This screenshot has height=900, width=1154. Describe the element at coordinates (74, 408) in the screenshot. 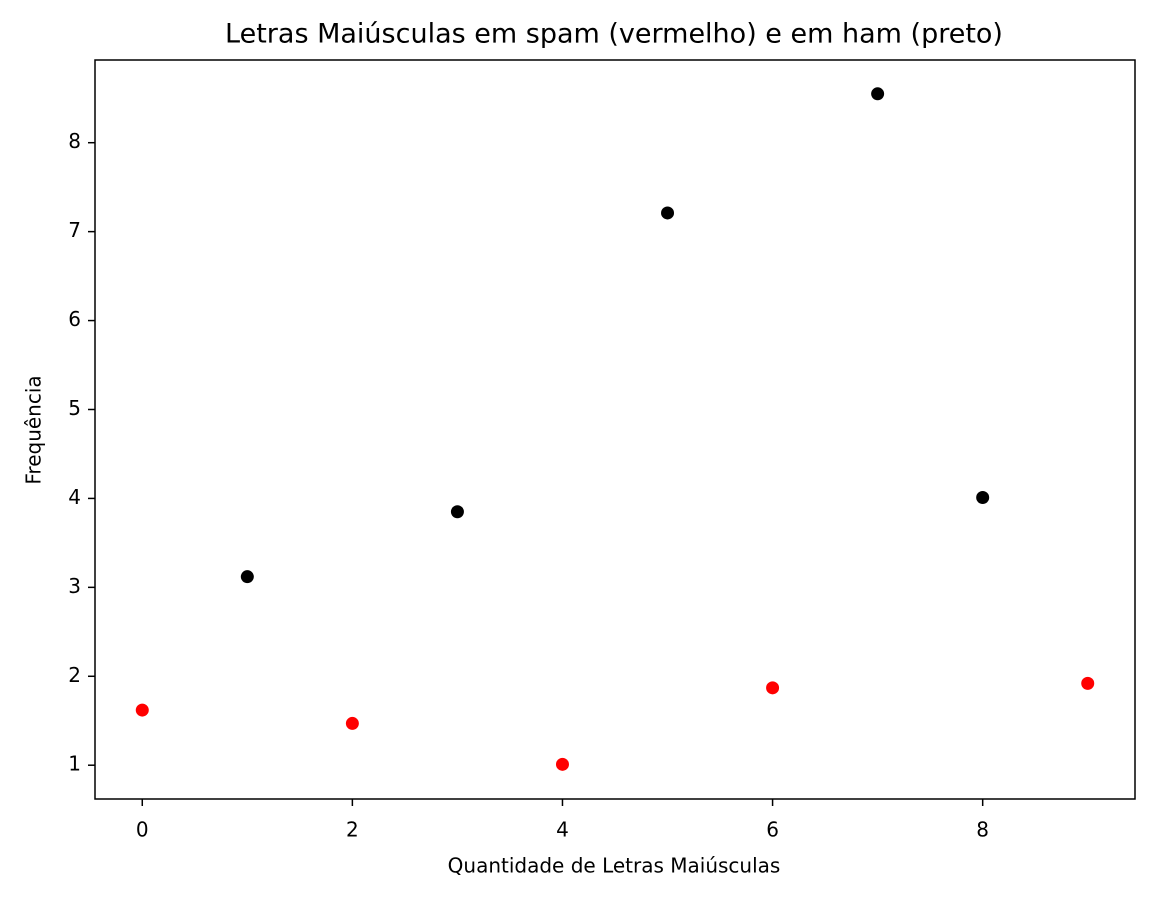

I see `y-tick-label: 5` at that location.